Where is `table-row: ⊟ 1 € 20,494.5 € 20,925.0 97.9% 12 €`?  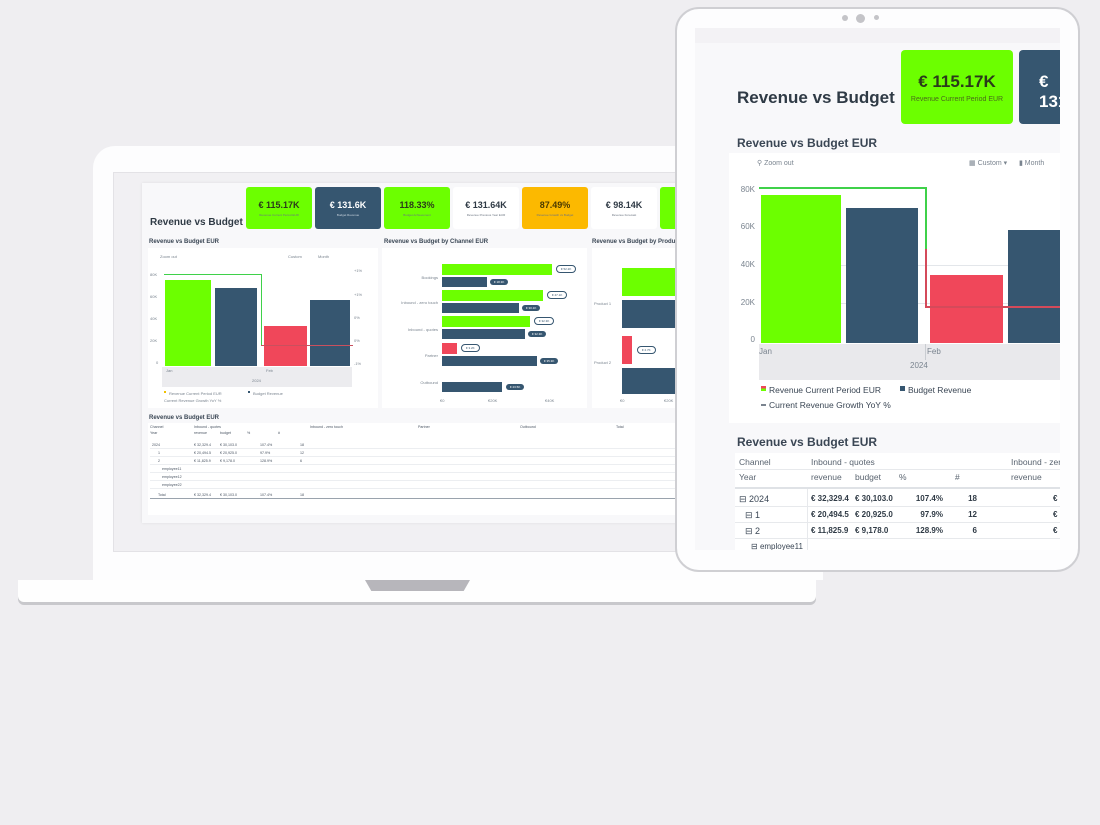 table-row: ⊟ 1 € 20,494.5 € 20,925.0 97.9% 12 € is located at coordinates (897, 515).